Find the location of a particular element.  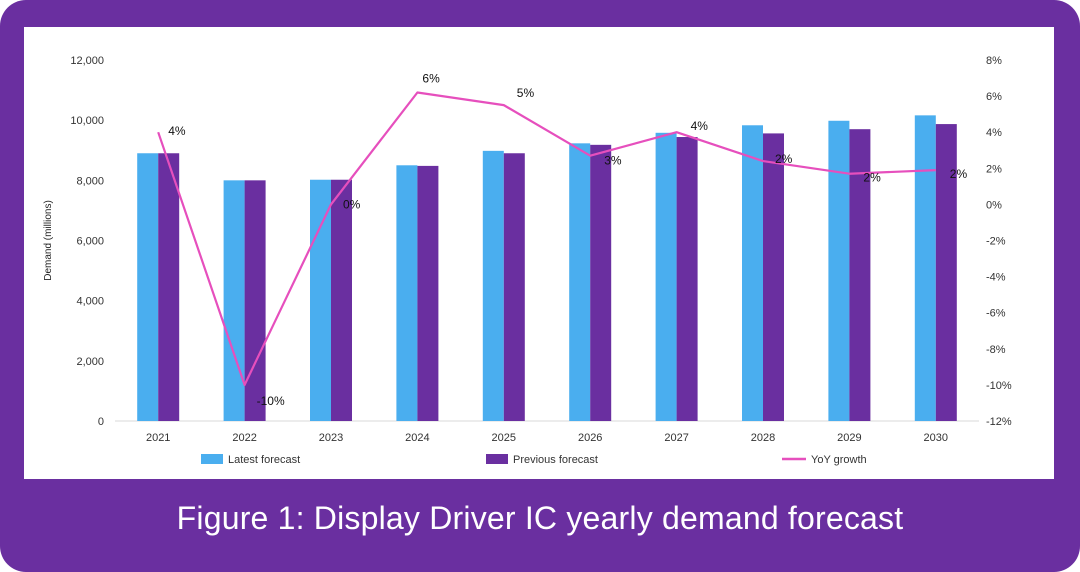

x-tick-label: 2026 is located at coordinates (590, 438).